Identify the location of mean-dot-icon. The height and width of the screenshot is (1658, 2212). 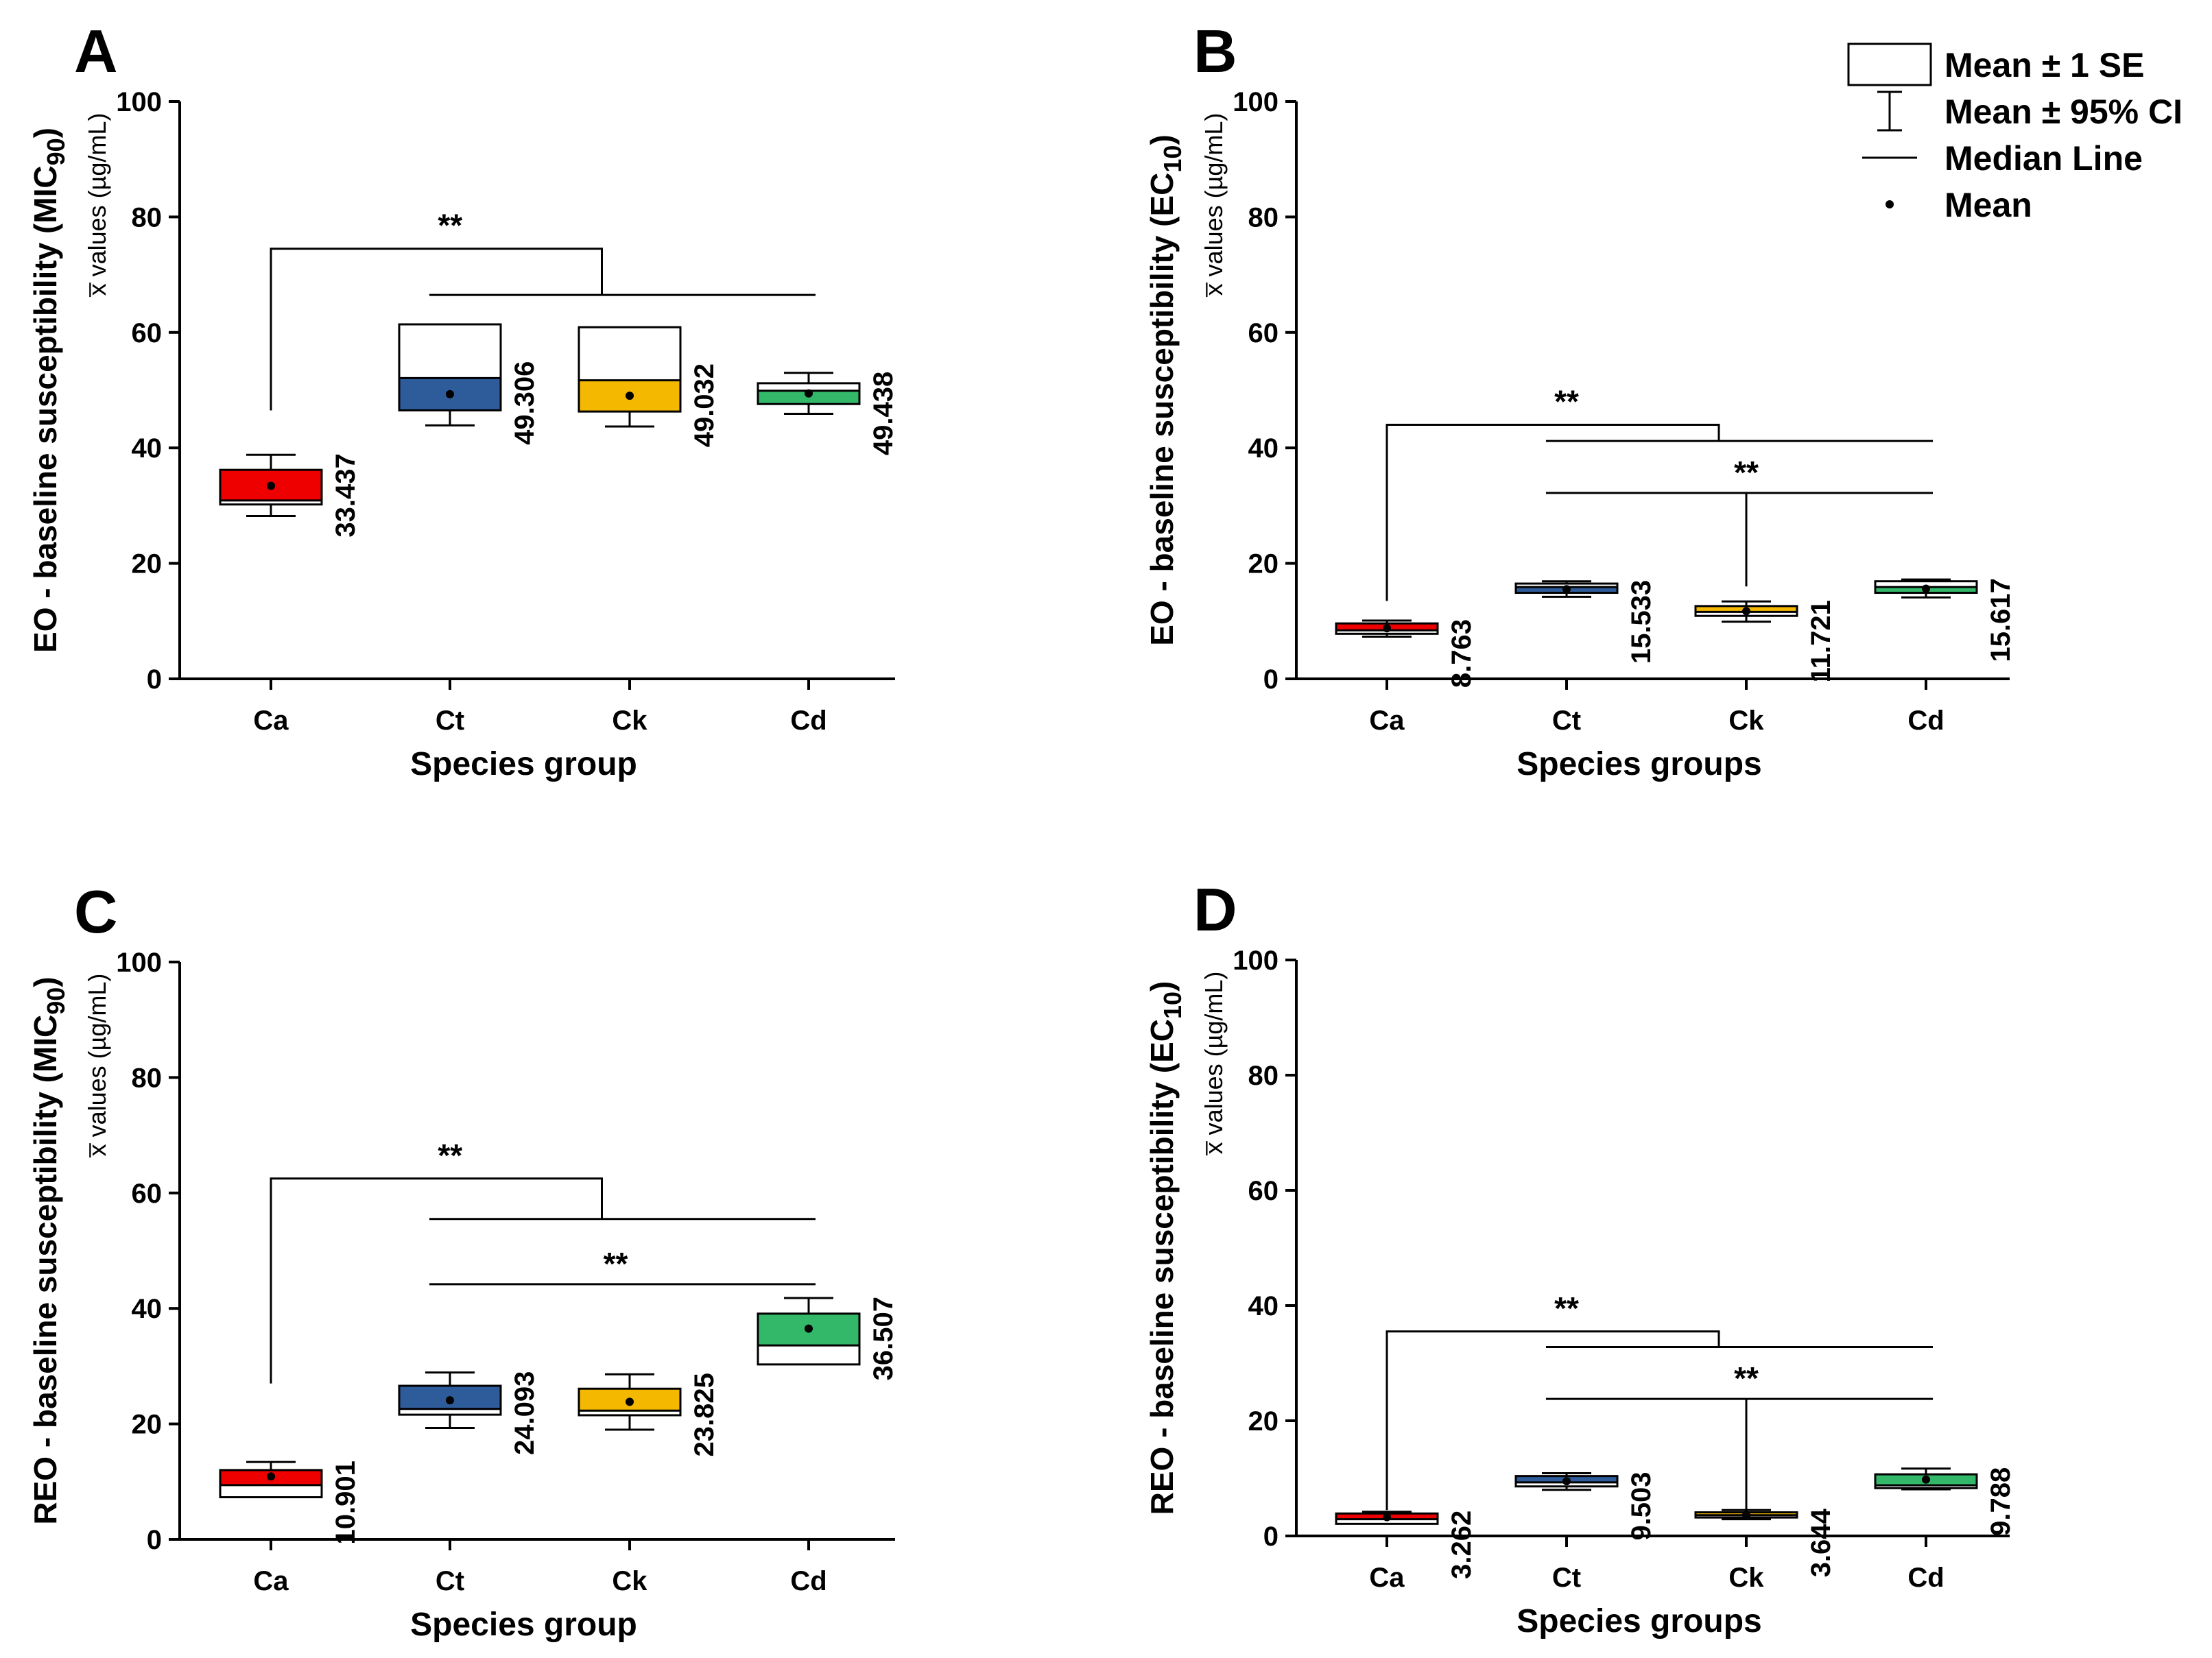
(1890, 204).